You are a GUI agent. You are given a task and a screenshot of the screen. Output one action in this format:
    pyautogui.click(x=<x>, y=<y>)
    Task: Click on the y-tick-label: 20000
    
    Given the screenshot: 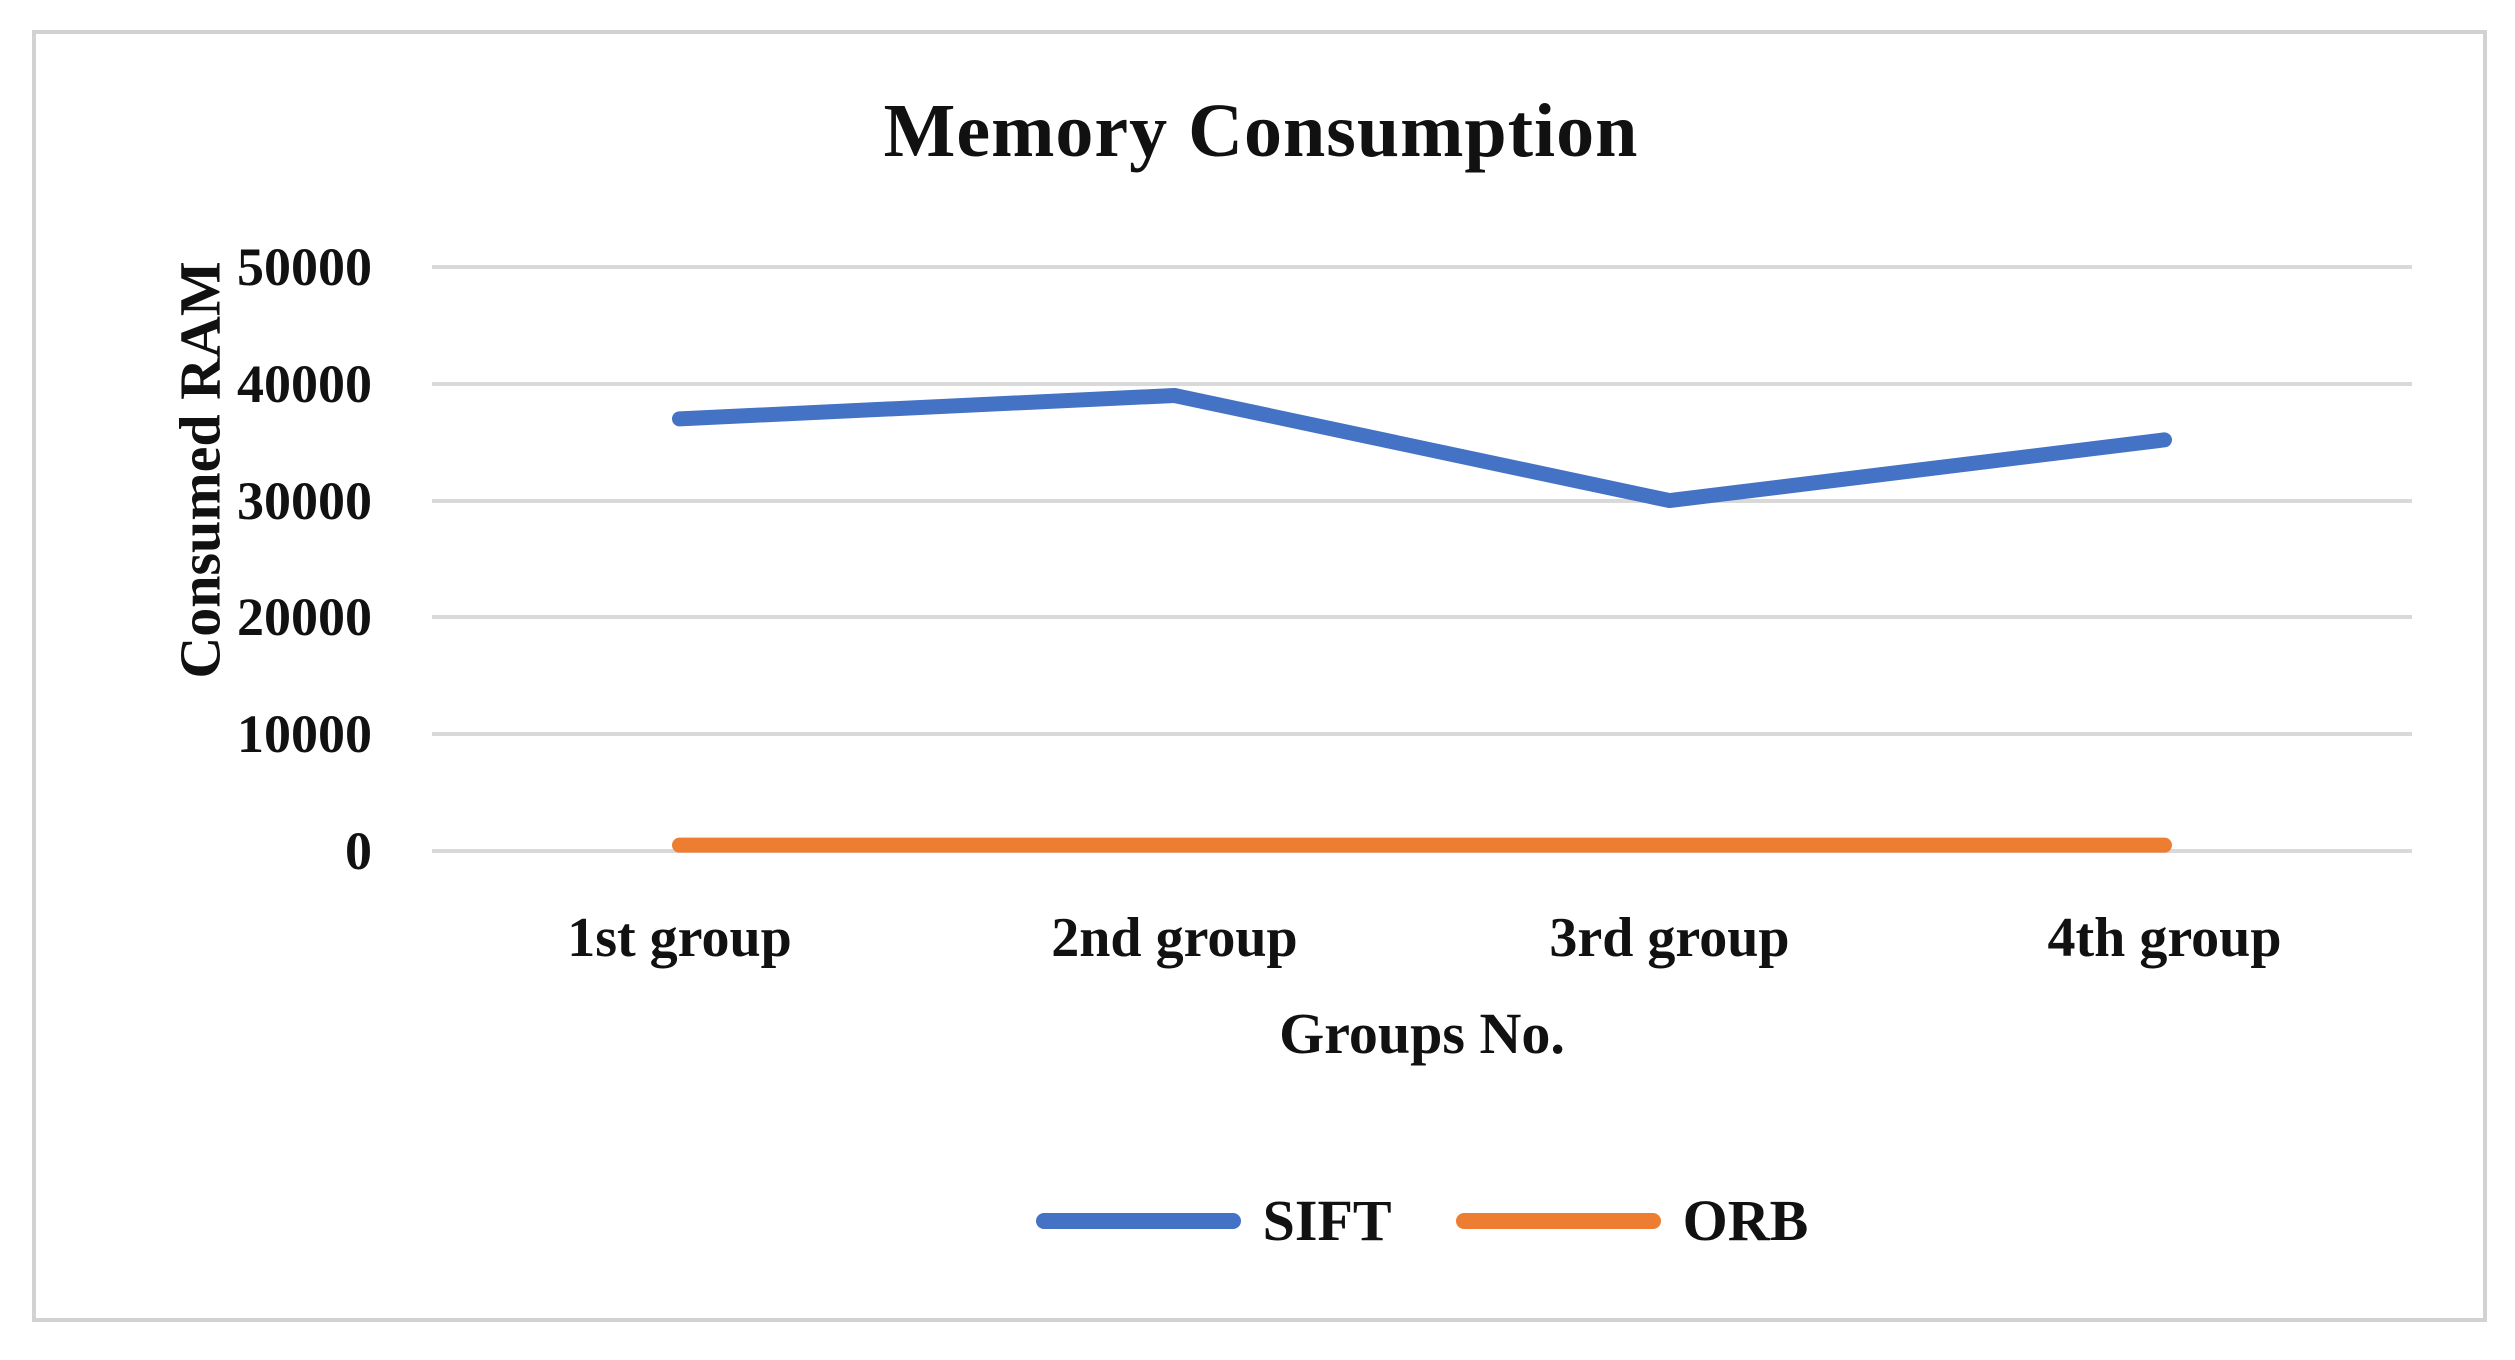 What is the action you would take?
    pyautogui.click(x=304, y=617)
    